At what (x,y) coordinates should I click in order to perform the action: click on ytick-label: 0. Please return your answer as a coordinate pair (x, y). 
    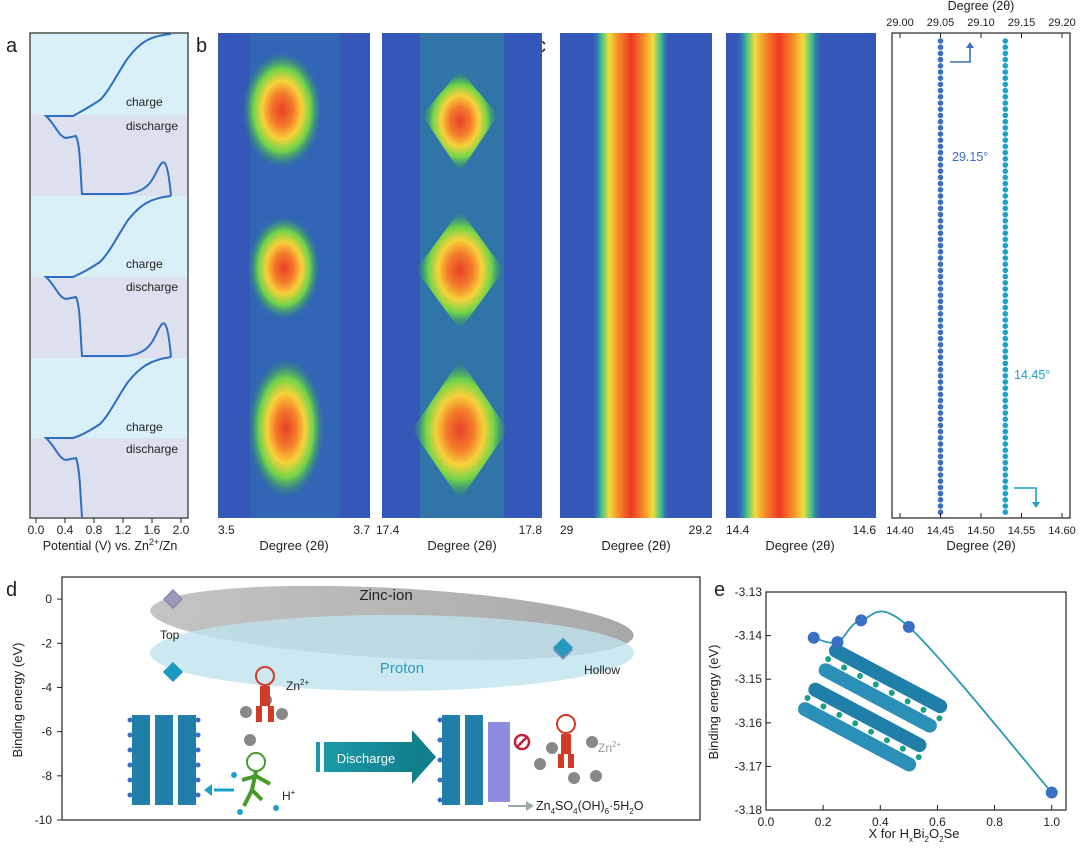
    Looking at the image, I should click on (48, 599).